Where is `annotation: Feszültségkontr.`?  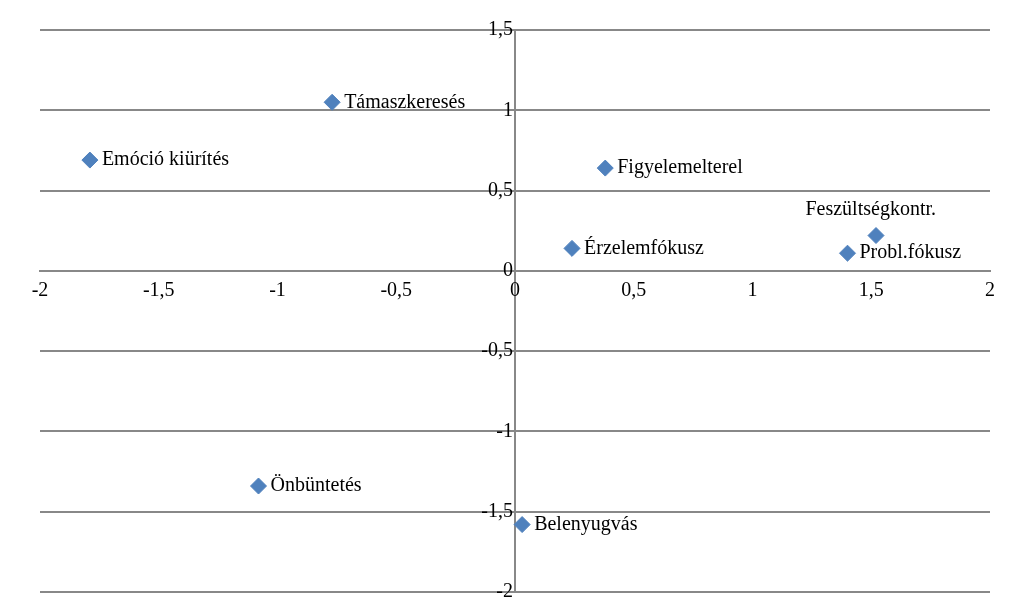
annotation: Feszültségkontr. is located at coordinates (870, 208).